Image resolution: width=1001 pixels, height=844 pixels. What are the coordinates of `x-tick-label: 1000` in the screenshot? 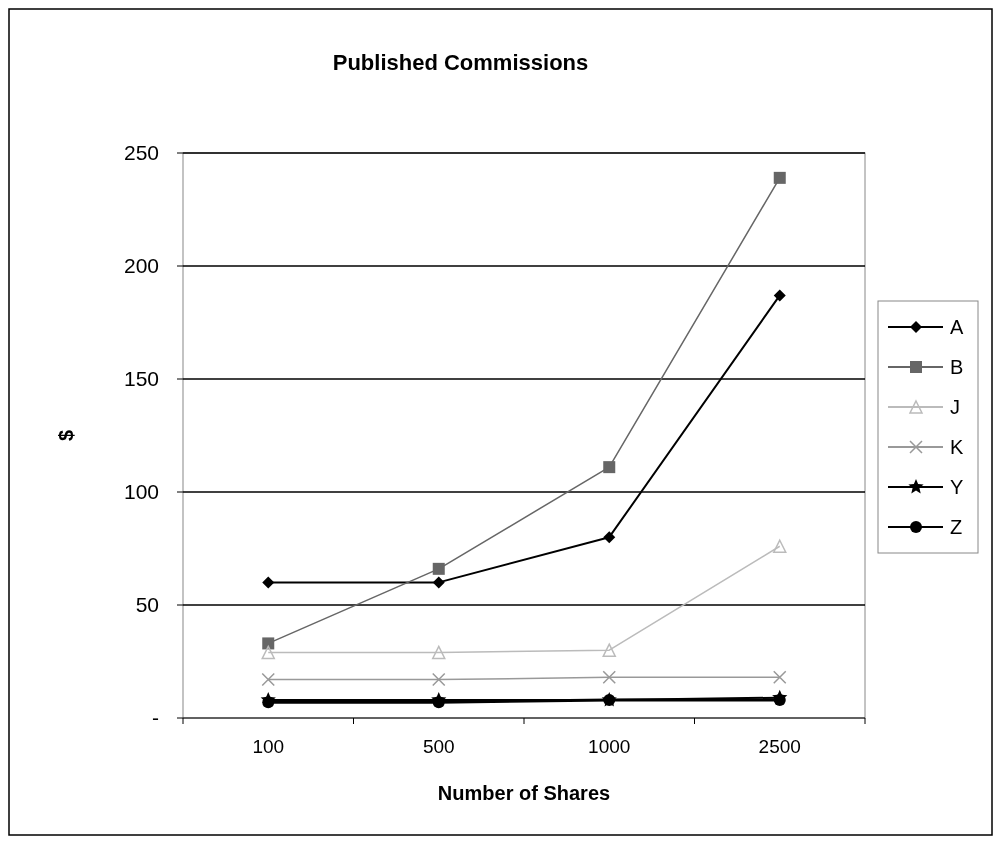 It's located at (609, 746).